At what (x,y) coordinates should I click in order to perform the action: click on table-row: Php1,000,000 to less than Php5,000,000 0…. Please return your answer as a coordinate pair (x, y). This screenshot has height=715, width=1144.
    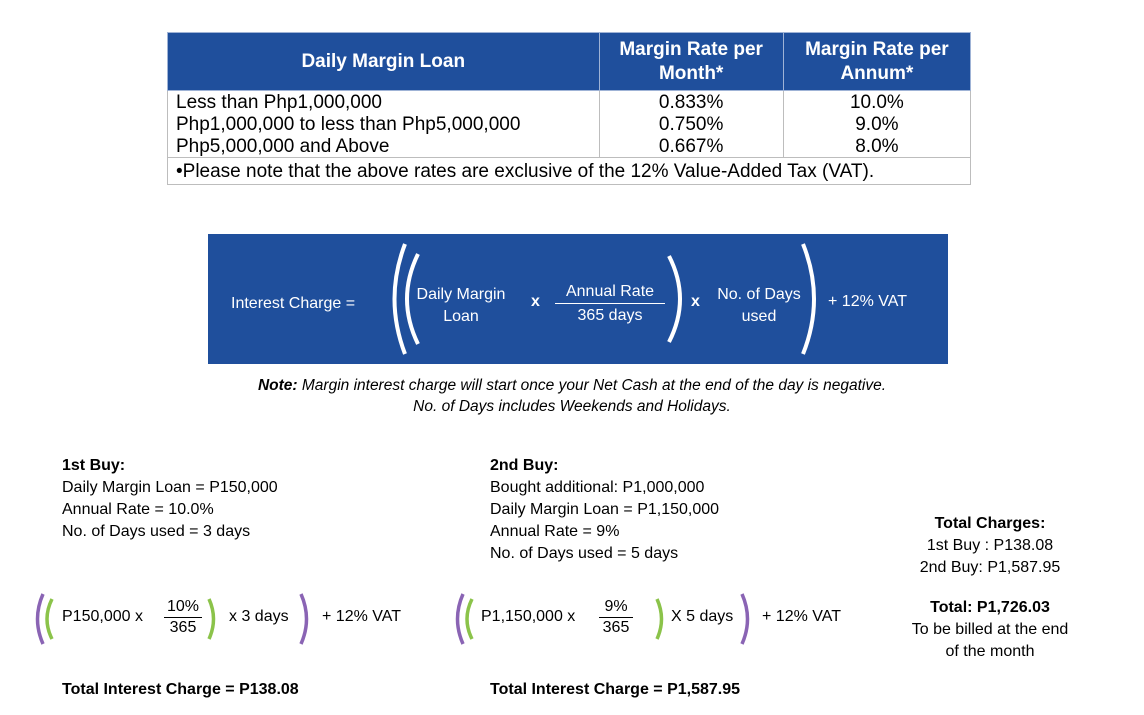
    Looking at the image, I should click on (569, 124).